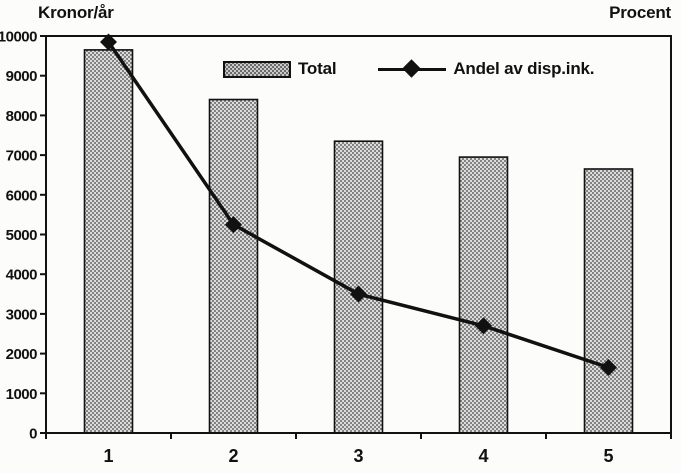 The width and height of the screenshot is (681, 473). What do you see at coordinates (22, 195) in the screenshot?
I see `y-tick-label: 6000` at bounding box center [22, 195].